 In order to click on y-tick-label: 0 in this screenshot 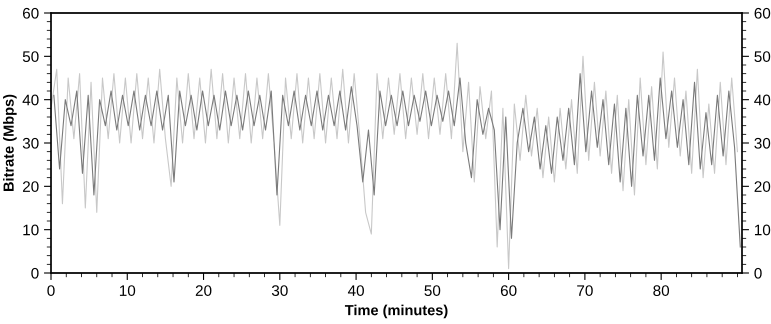, I will do `click(35, 273)`.